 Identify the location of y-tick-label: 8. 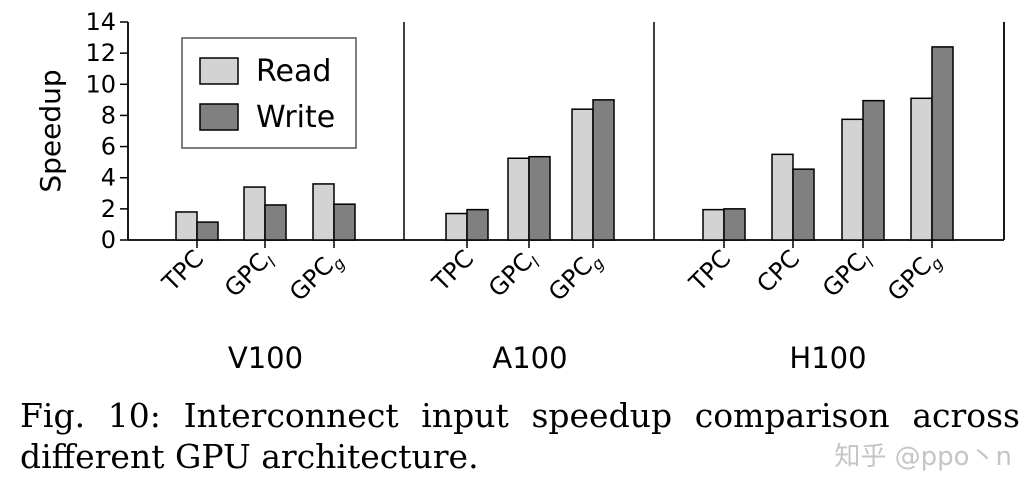
(108, 115).